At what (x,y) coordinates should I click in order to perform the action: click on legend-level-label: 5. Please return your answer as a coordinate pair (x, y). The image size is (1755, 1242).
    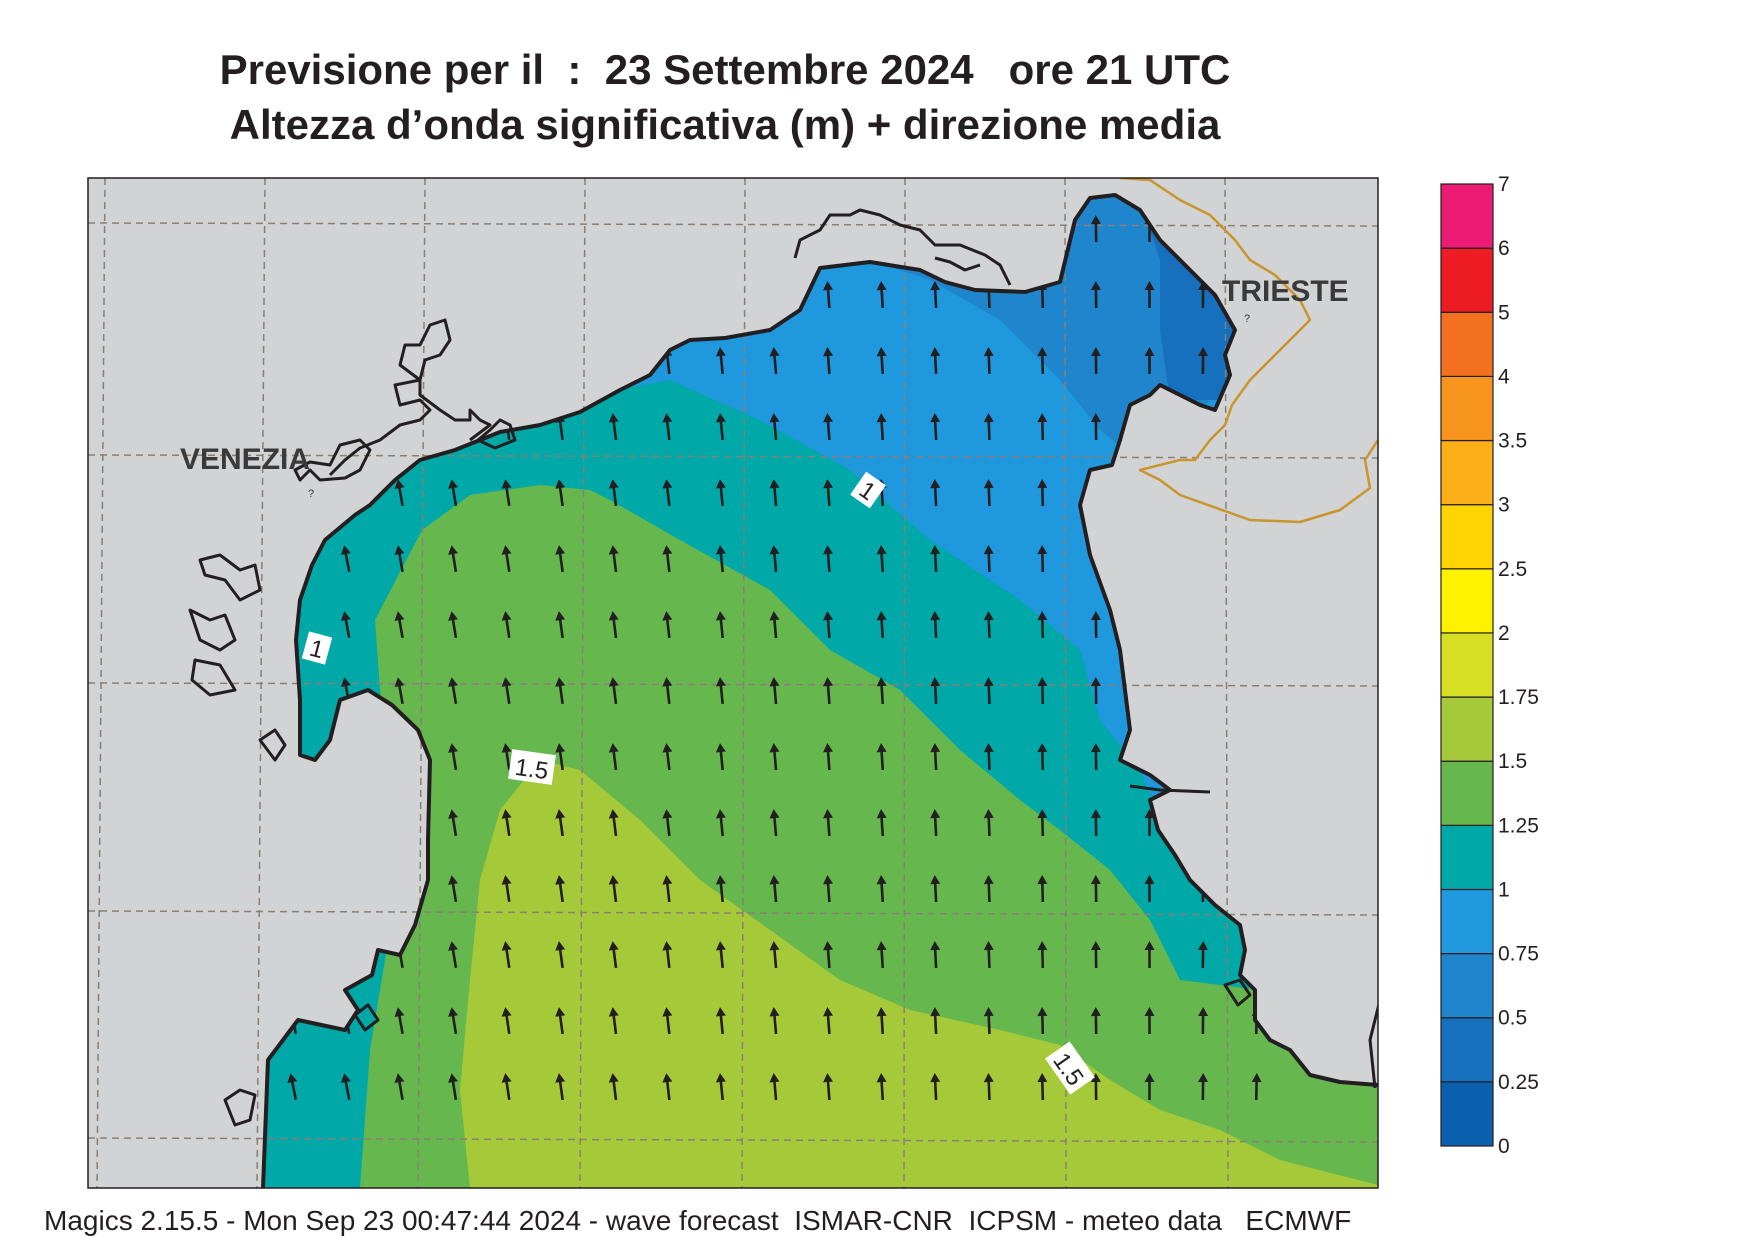
    Looking at the image, I should click on (1504, 312).